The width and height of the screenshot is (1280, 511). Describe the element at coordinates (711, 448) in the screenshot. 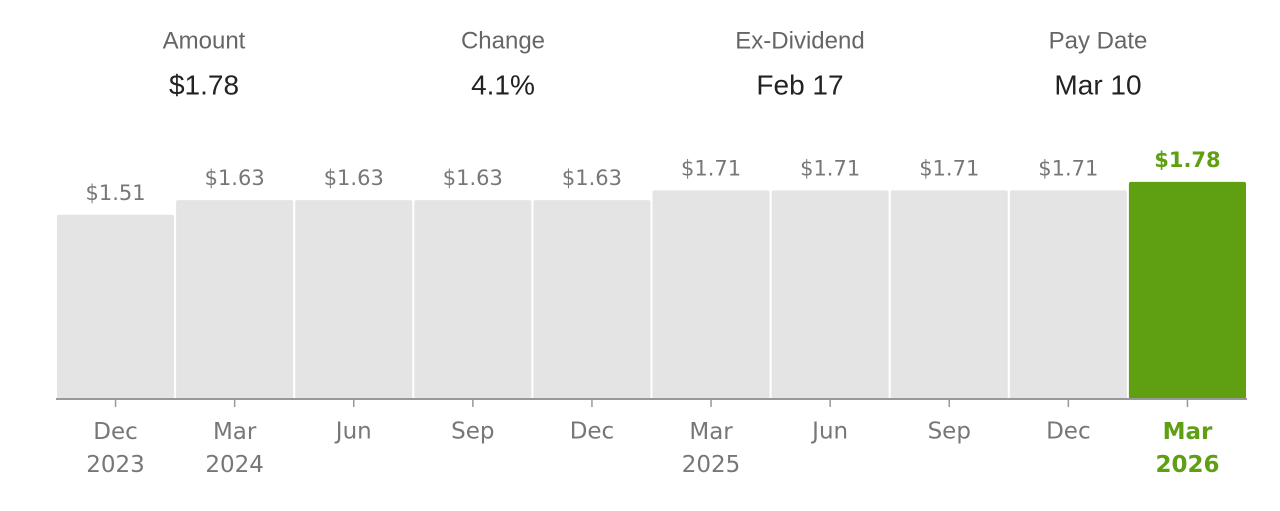

I see `x-tick-label: Mar 2025` at that location.